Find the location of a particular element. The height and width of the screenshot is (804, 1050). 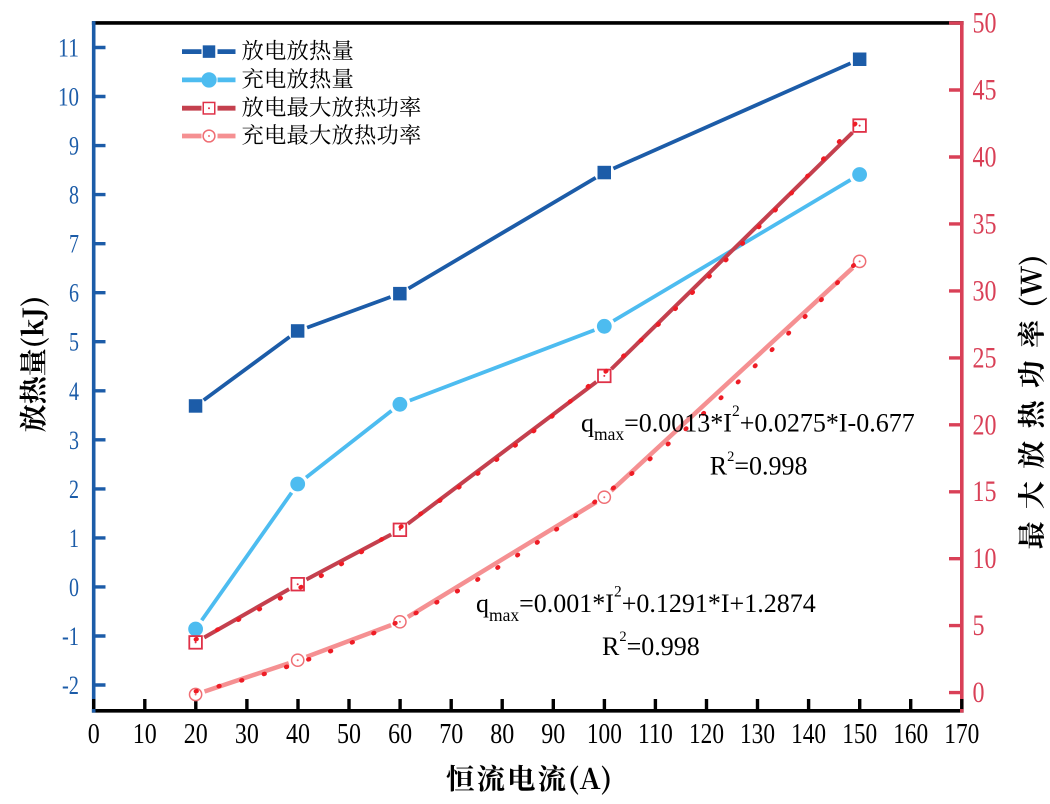

svg-text: qmax=0.001*I2+0.1291*I+1.2874 is located at coordinates (646, 604).